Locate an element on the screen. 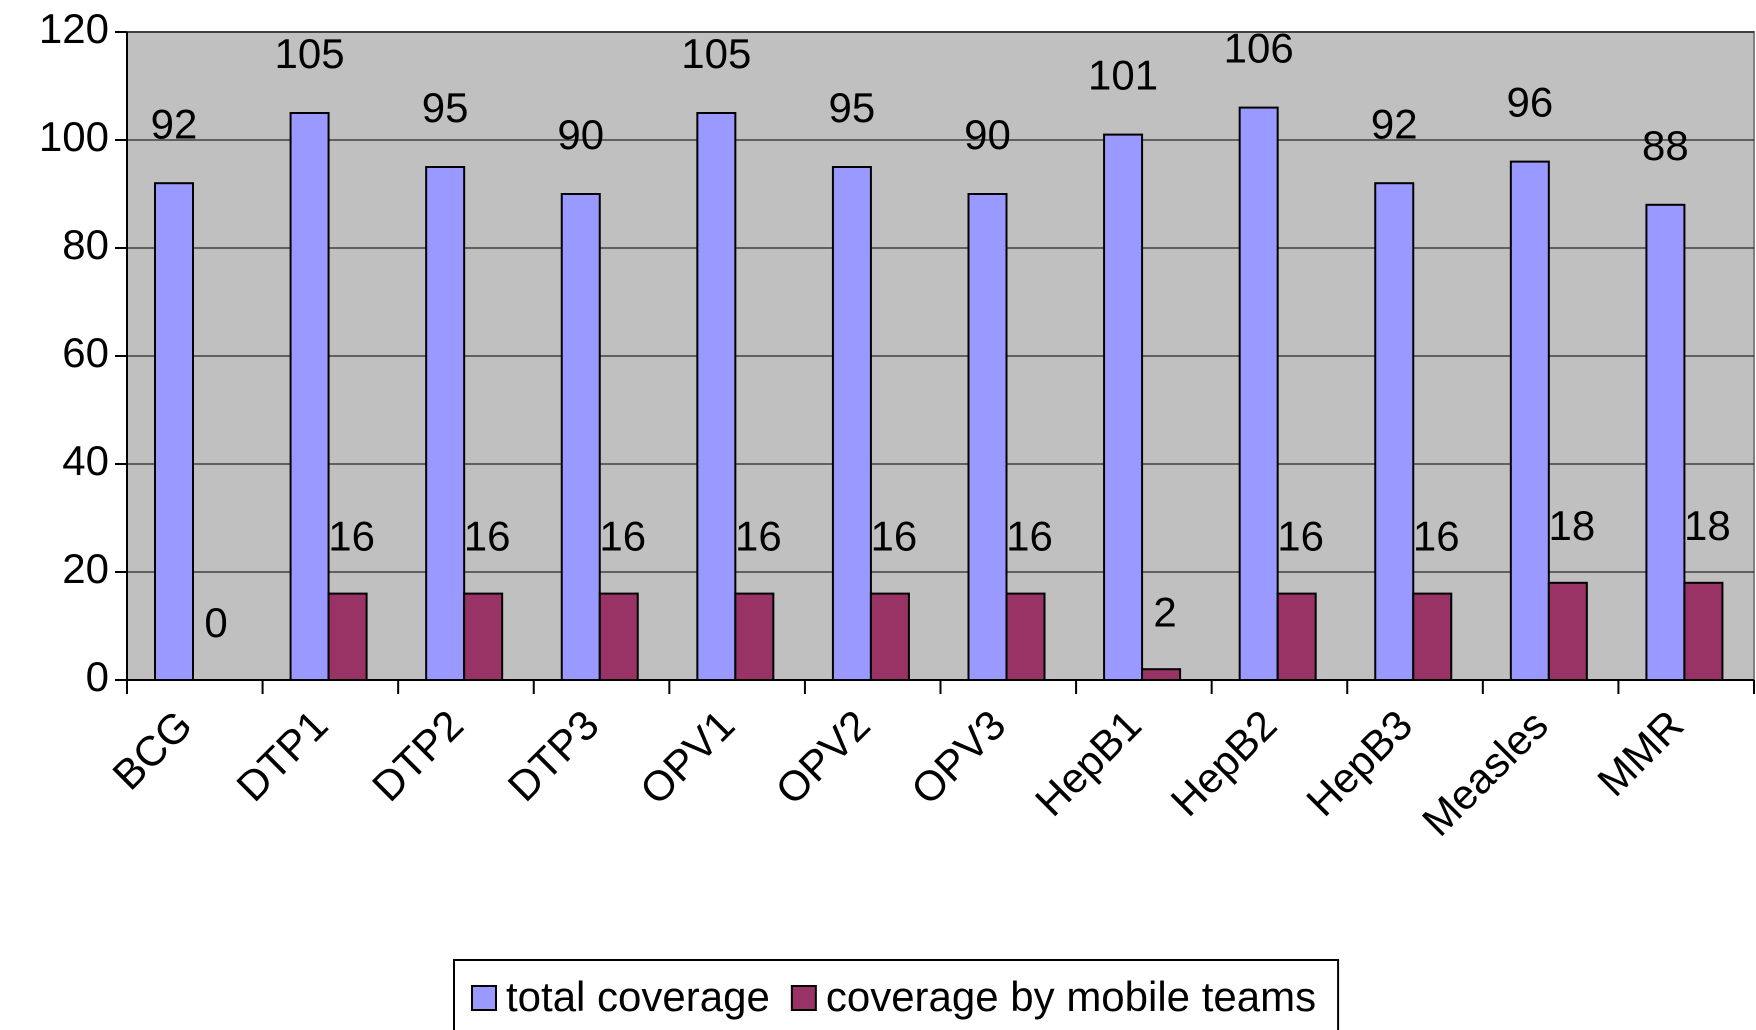  data-label: 96 is located at coordinates (1529, 102).